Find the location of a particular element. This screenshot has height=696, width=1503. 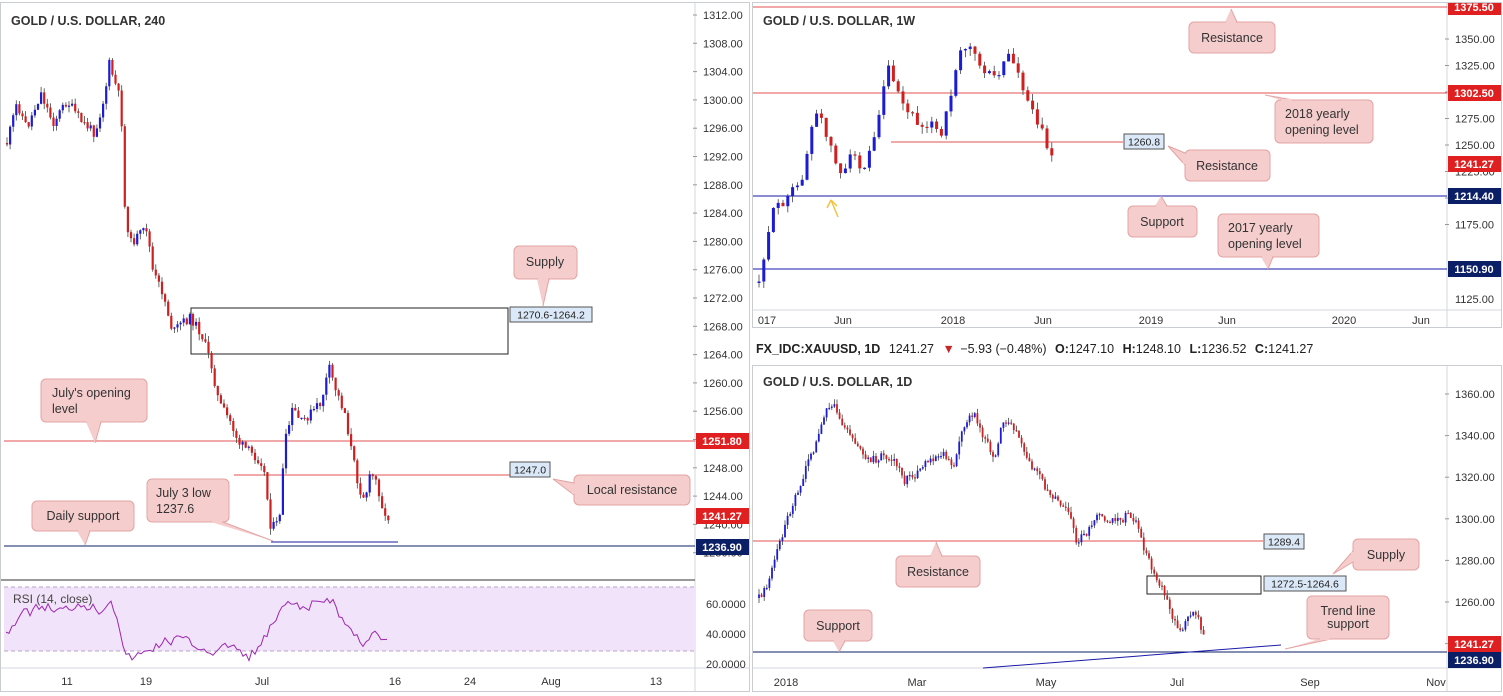

price-tick-label: 1325.00 is located at coordinates (1475, 67).